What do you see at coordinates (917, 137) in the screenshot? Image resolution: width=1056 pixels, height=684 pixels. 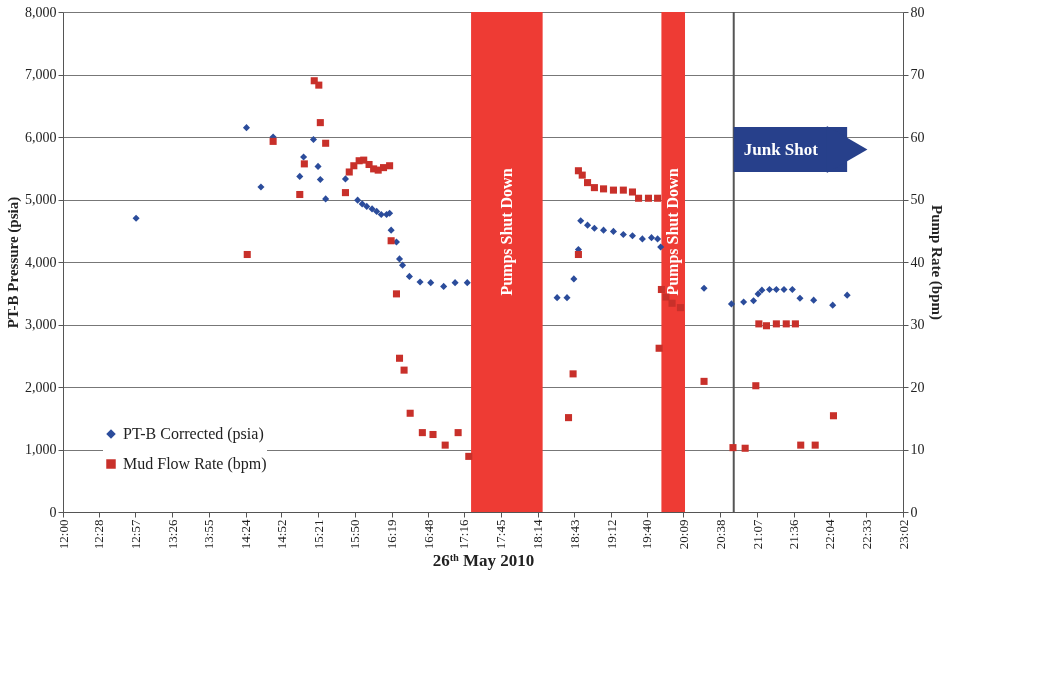 I see `y2-tick-label: 60` at bounding box center [917, 137].